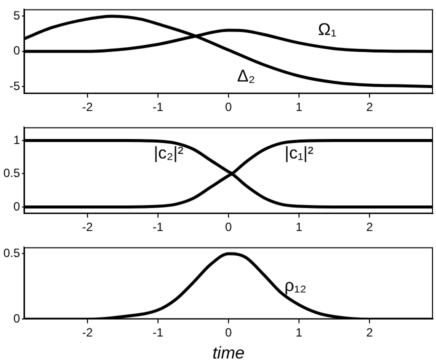 The width and height of the screenshot is (436, 364). Describe the element at coordinates (327, 29) in the screenshot. I see `series-label: Ω₁` at that location.